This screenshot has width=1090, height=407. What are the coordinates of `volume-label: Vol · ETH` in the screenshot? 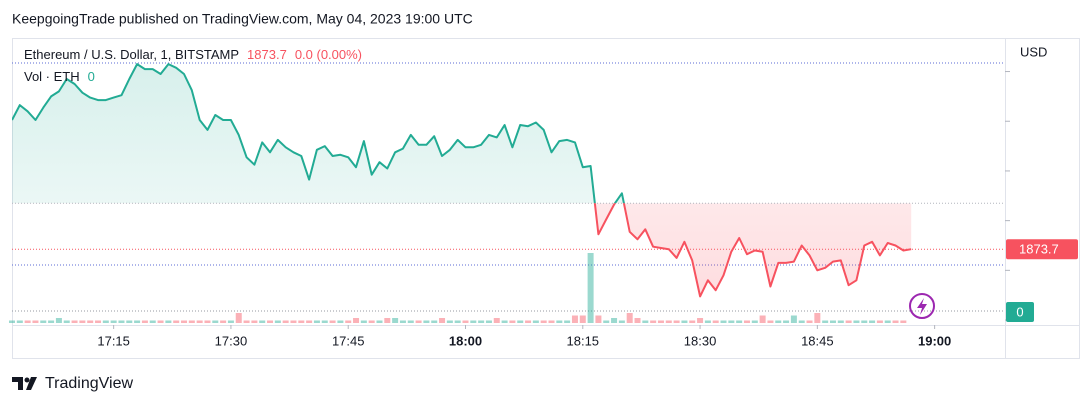 It's located at (52, 76).